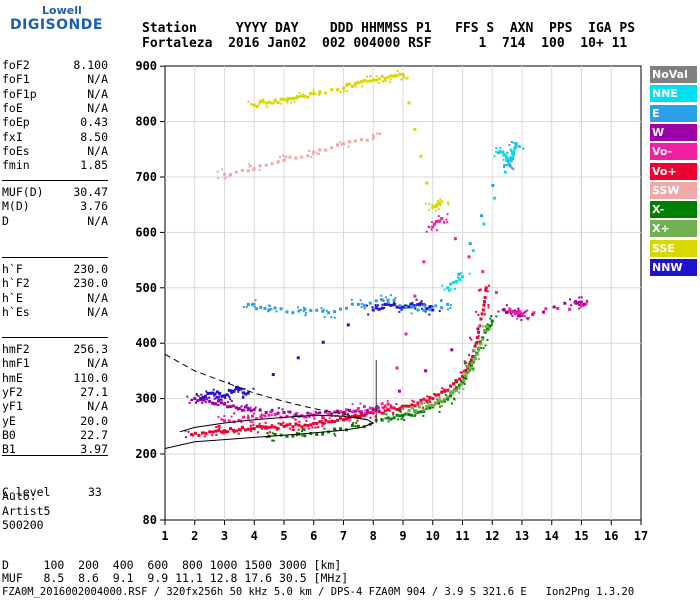  I want to click on logo-line2: DIGISONDE, so click(56, 25).